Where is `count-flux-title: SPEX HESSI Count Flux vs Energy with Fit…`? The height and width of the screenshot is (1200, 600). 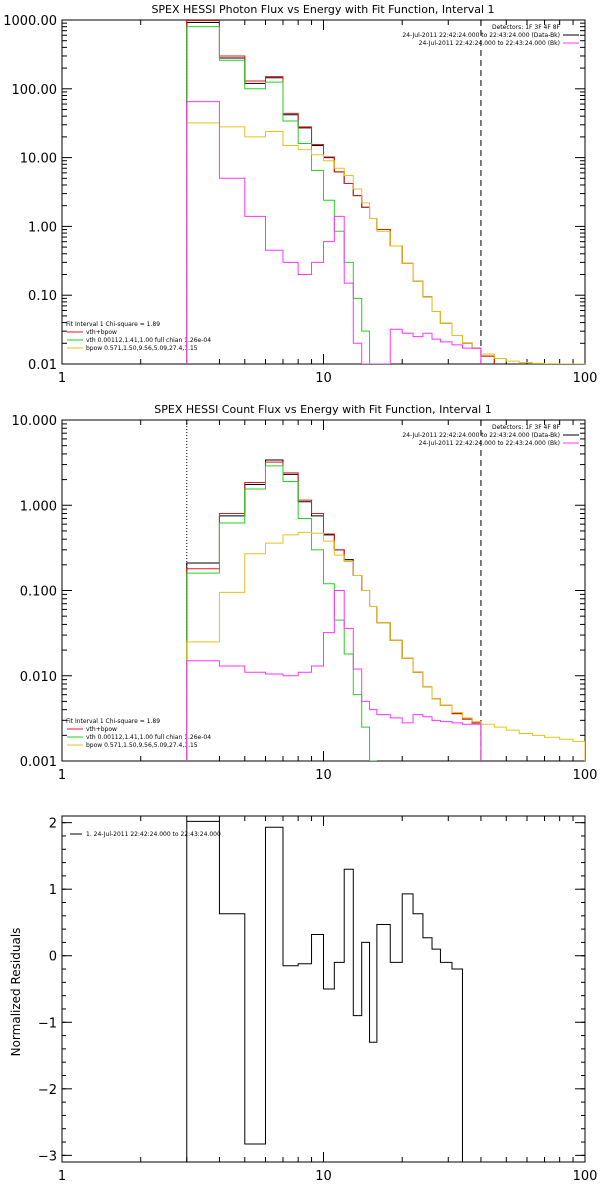
count-flux-title: SPEX HESSI Count Flux vs Energy with Fit… is located at coordinates (322, 409).